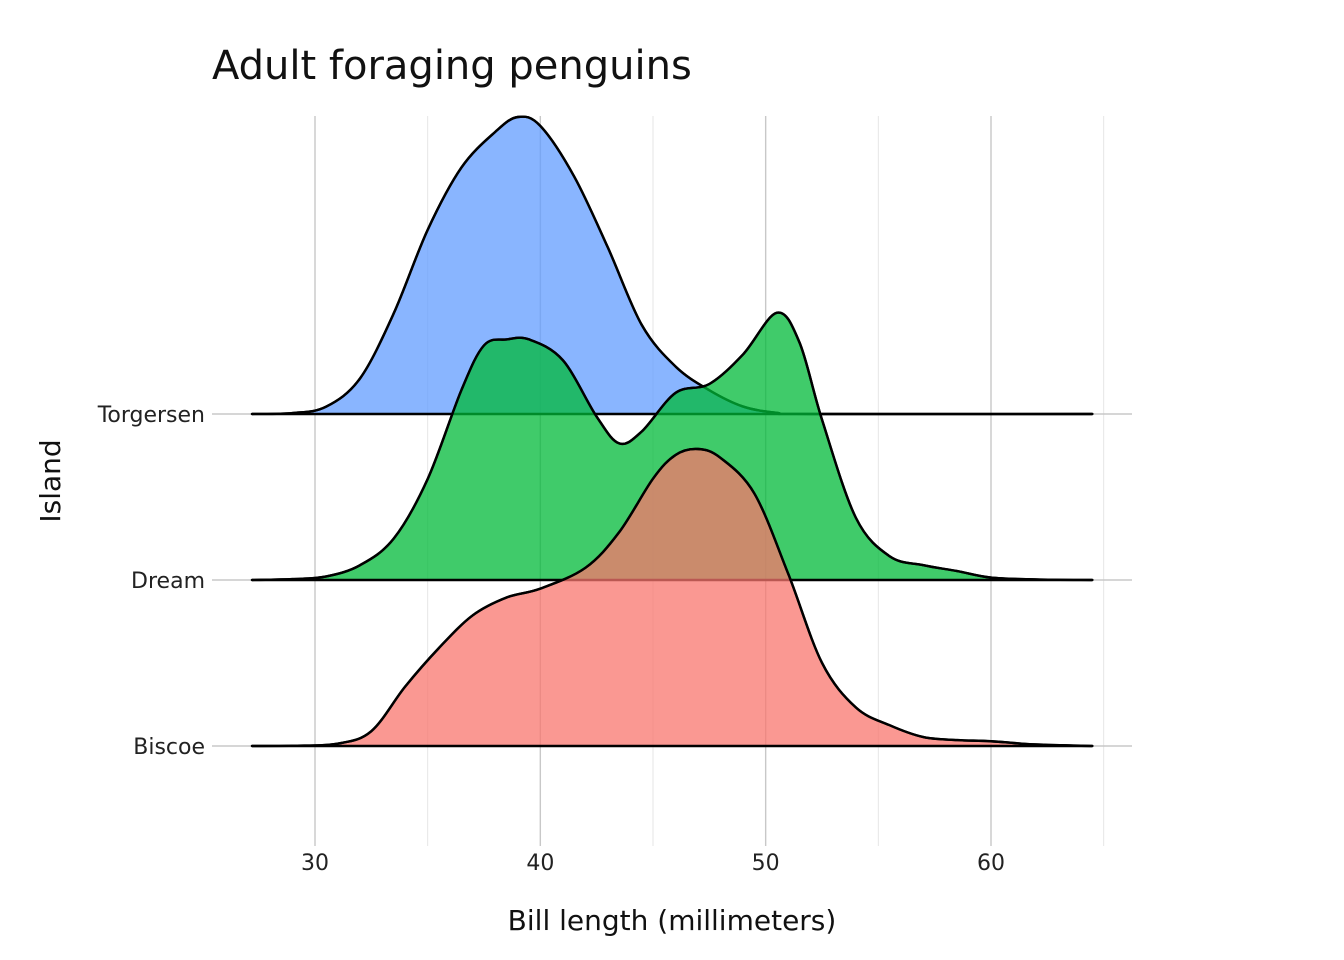 This screenshot has width=1344, height=960. Describe the element at coordinates (168, 581) in the screenshot. I see `y-tick-label: Dream` at that location.